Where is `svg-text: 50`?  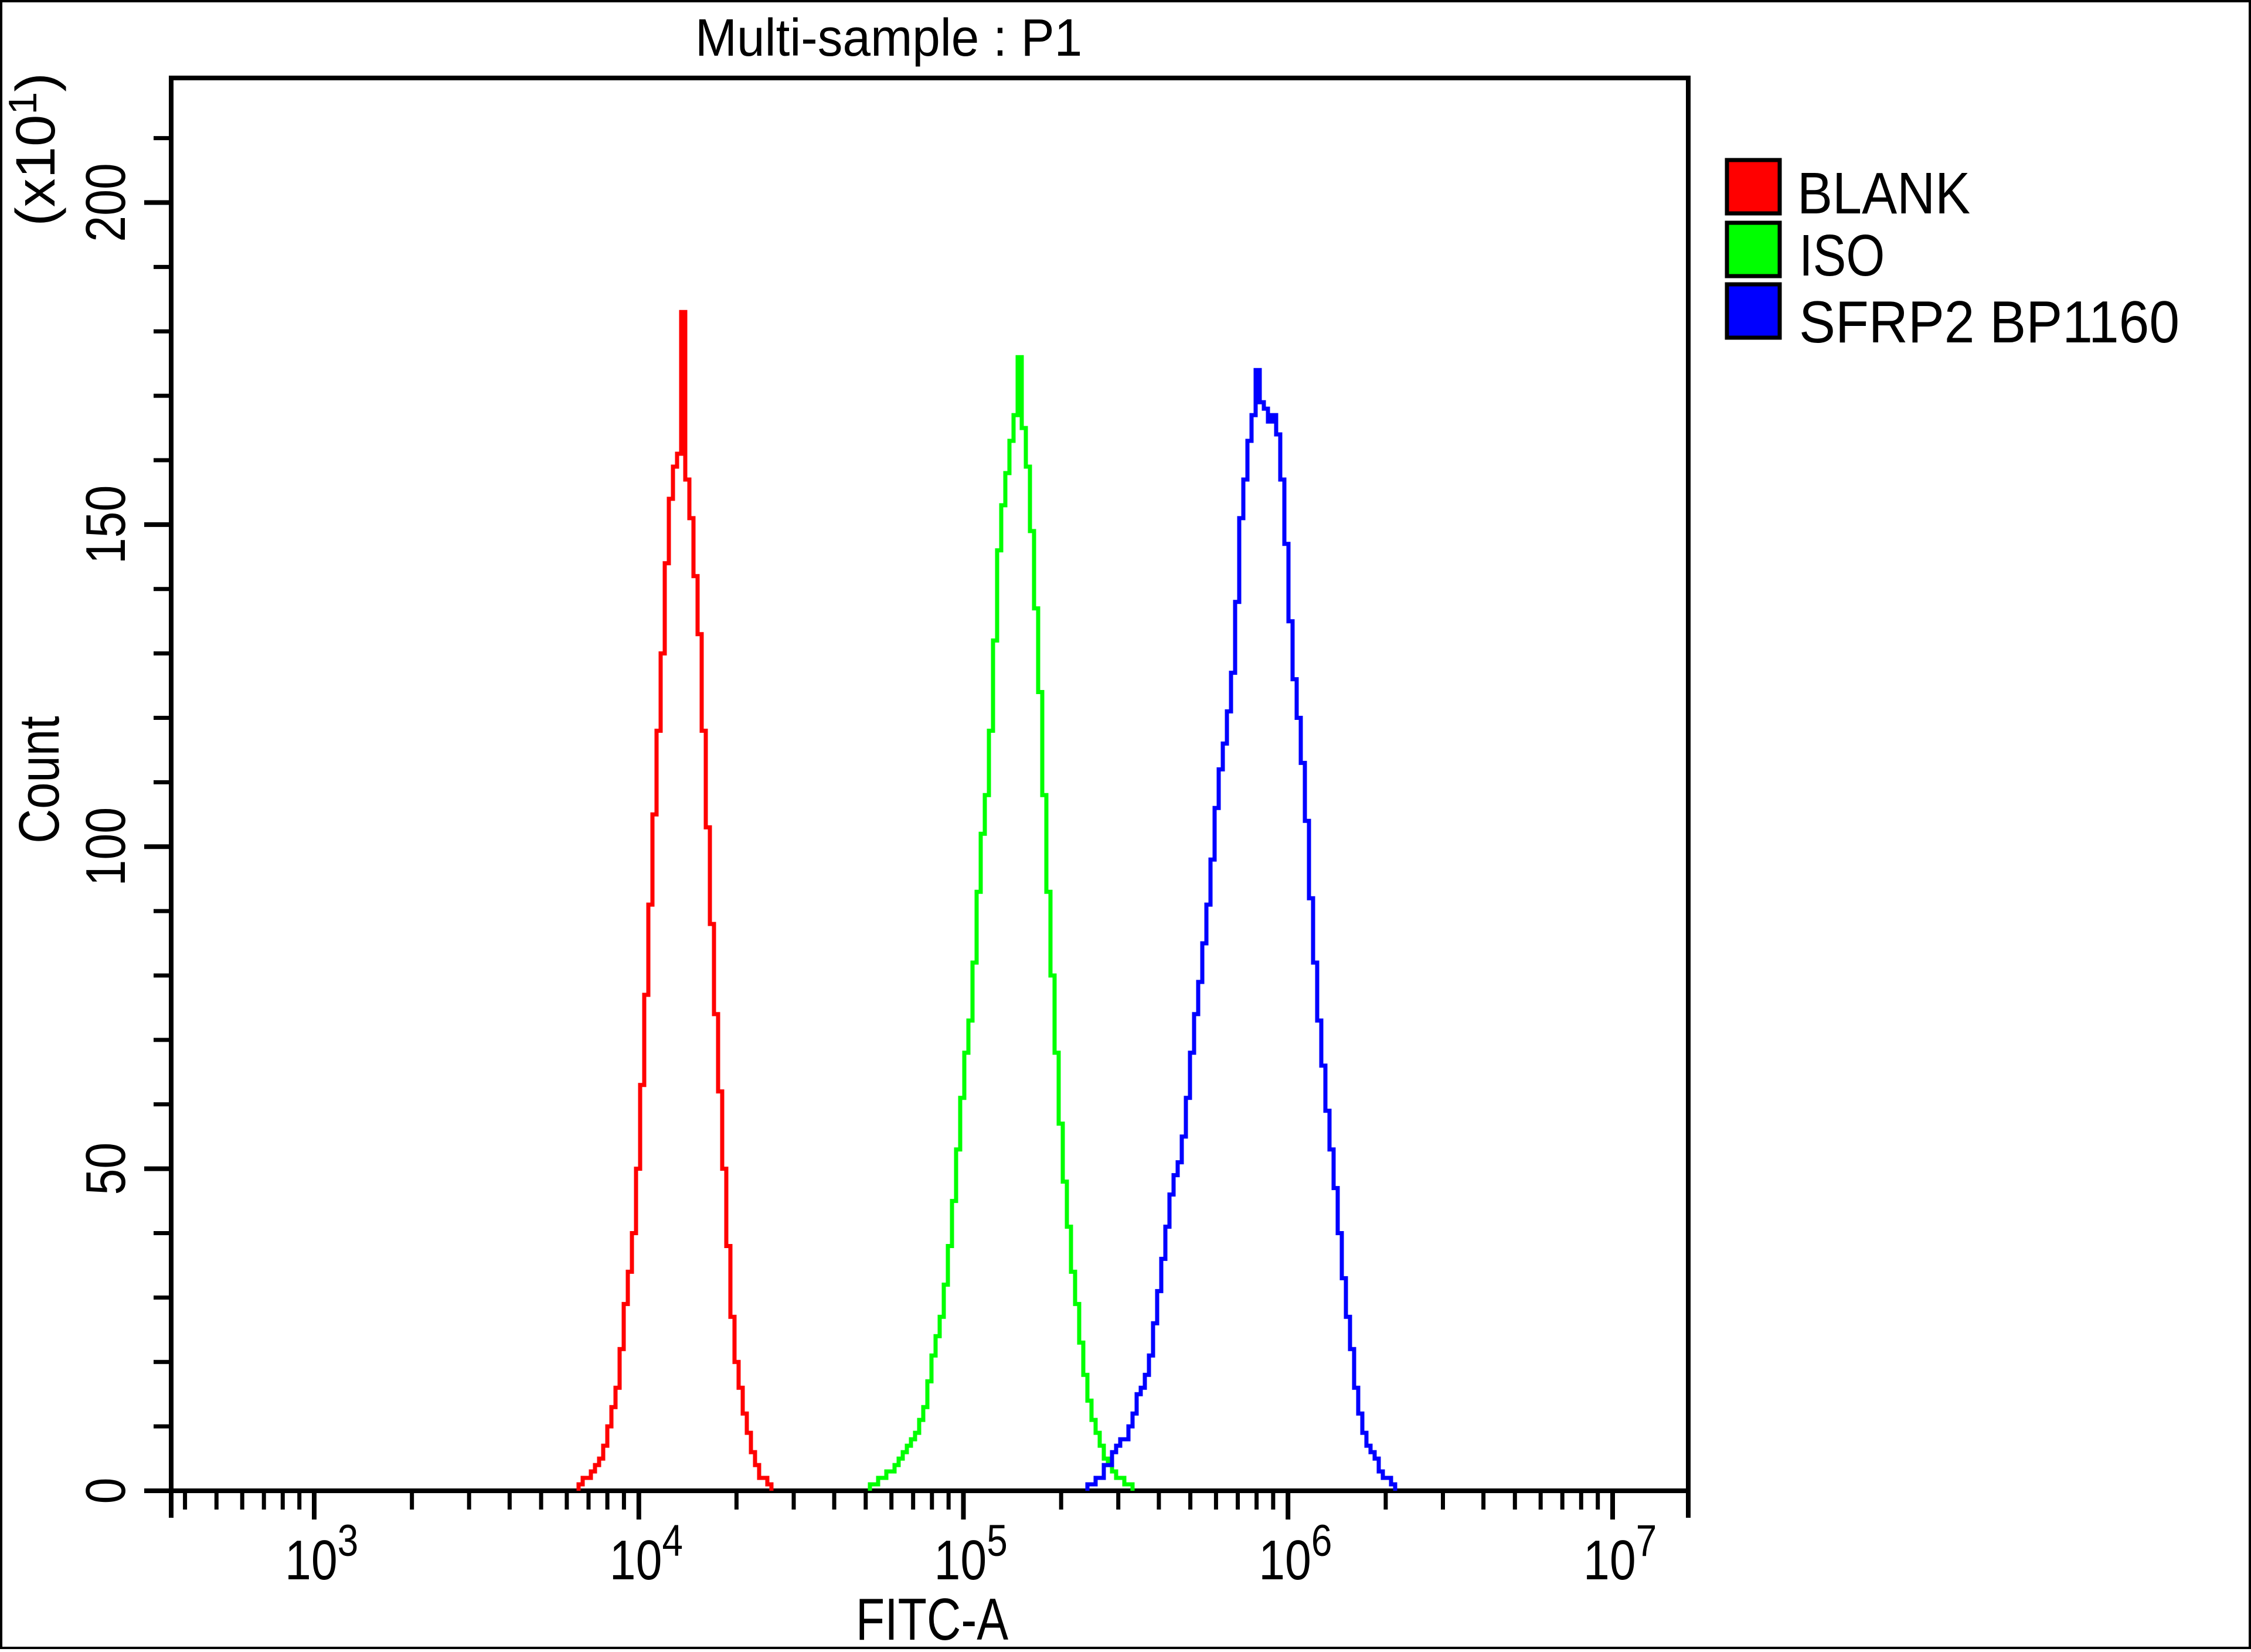 svg-text: 50 is located at coordinates (105, 1169).